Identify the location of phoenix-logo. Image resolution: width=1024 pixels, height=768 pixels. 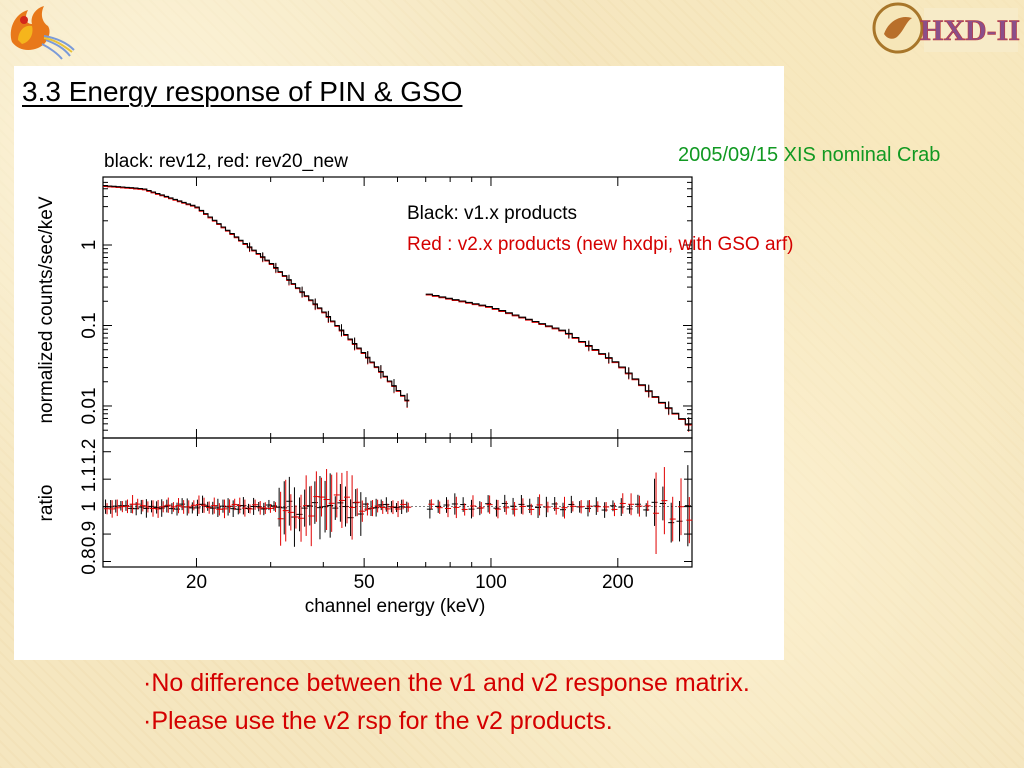
(41, 31).